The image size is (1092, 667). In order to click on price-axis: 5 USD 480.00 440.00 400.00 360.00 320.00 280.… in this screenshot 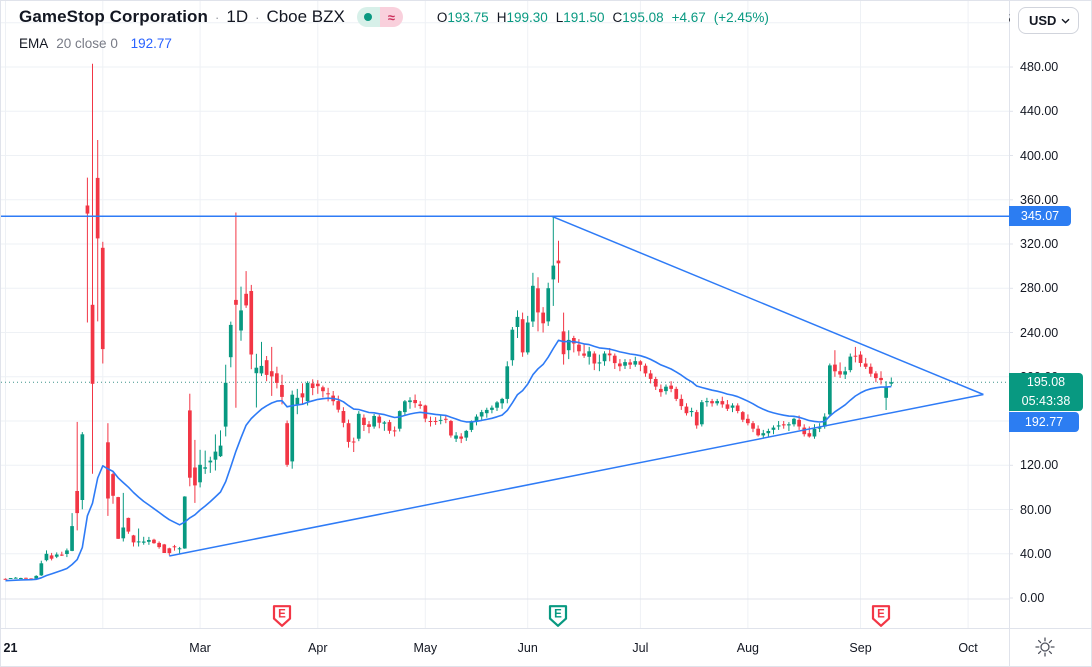, I will do `click(1050, 333)`.